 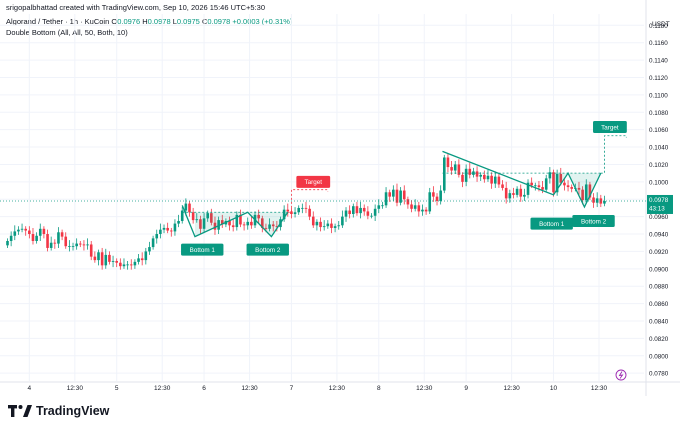 What do you see at coordinates (659, 182) in the screenshot?
I see `y-tick-label: 0.1000` at bounding box center [659, 182].